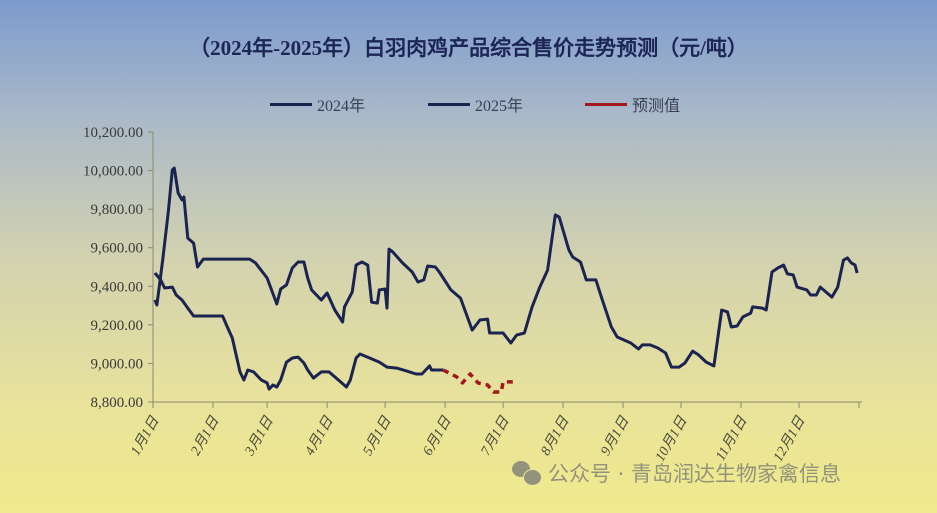  I want to click on watermark-text: 公众号 · 青岛润达生物家禽信息, so click(695, 474).